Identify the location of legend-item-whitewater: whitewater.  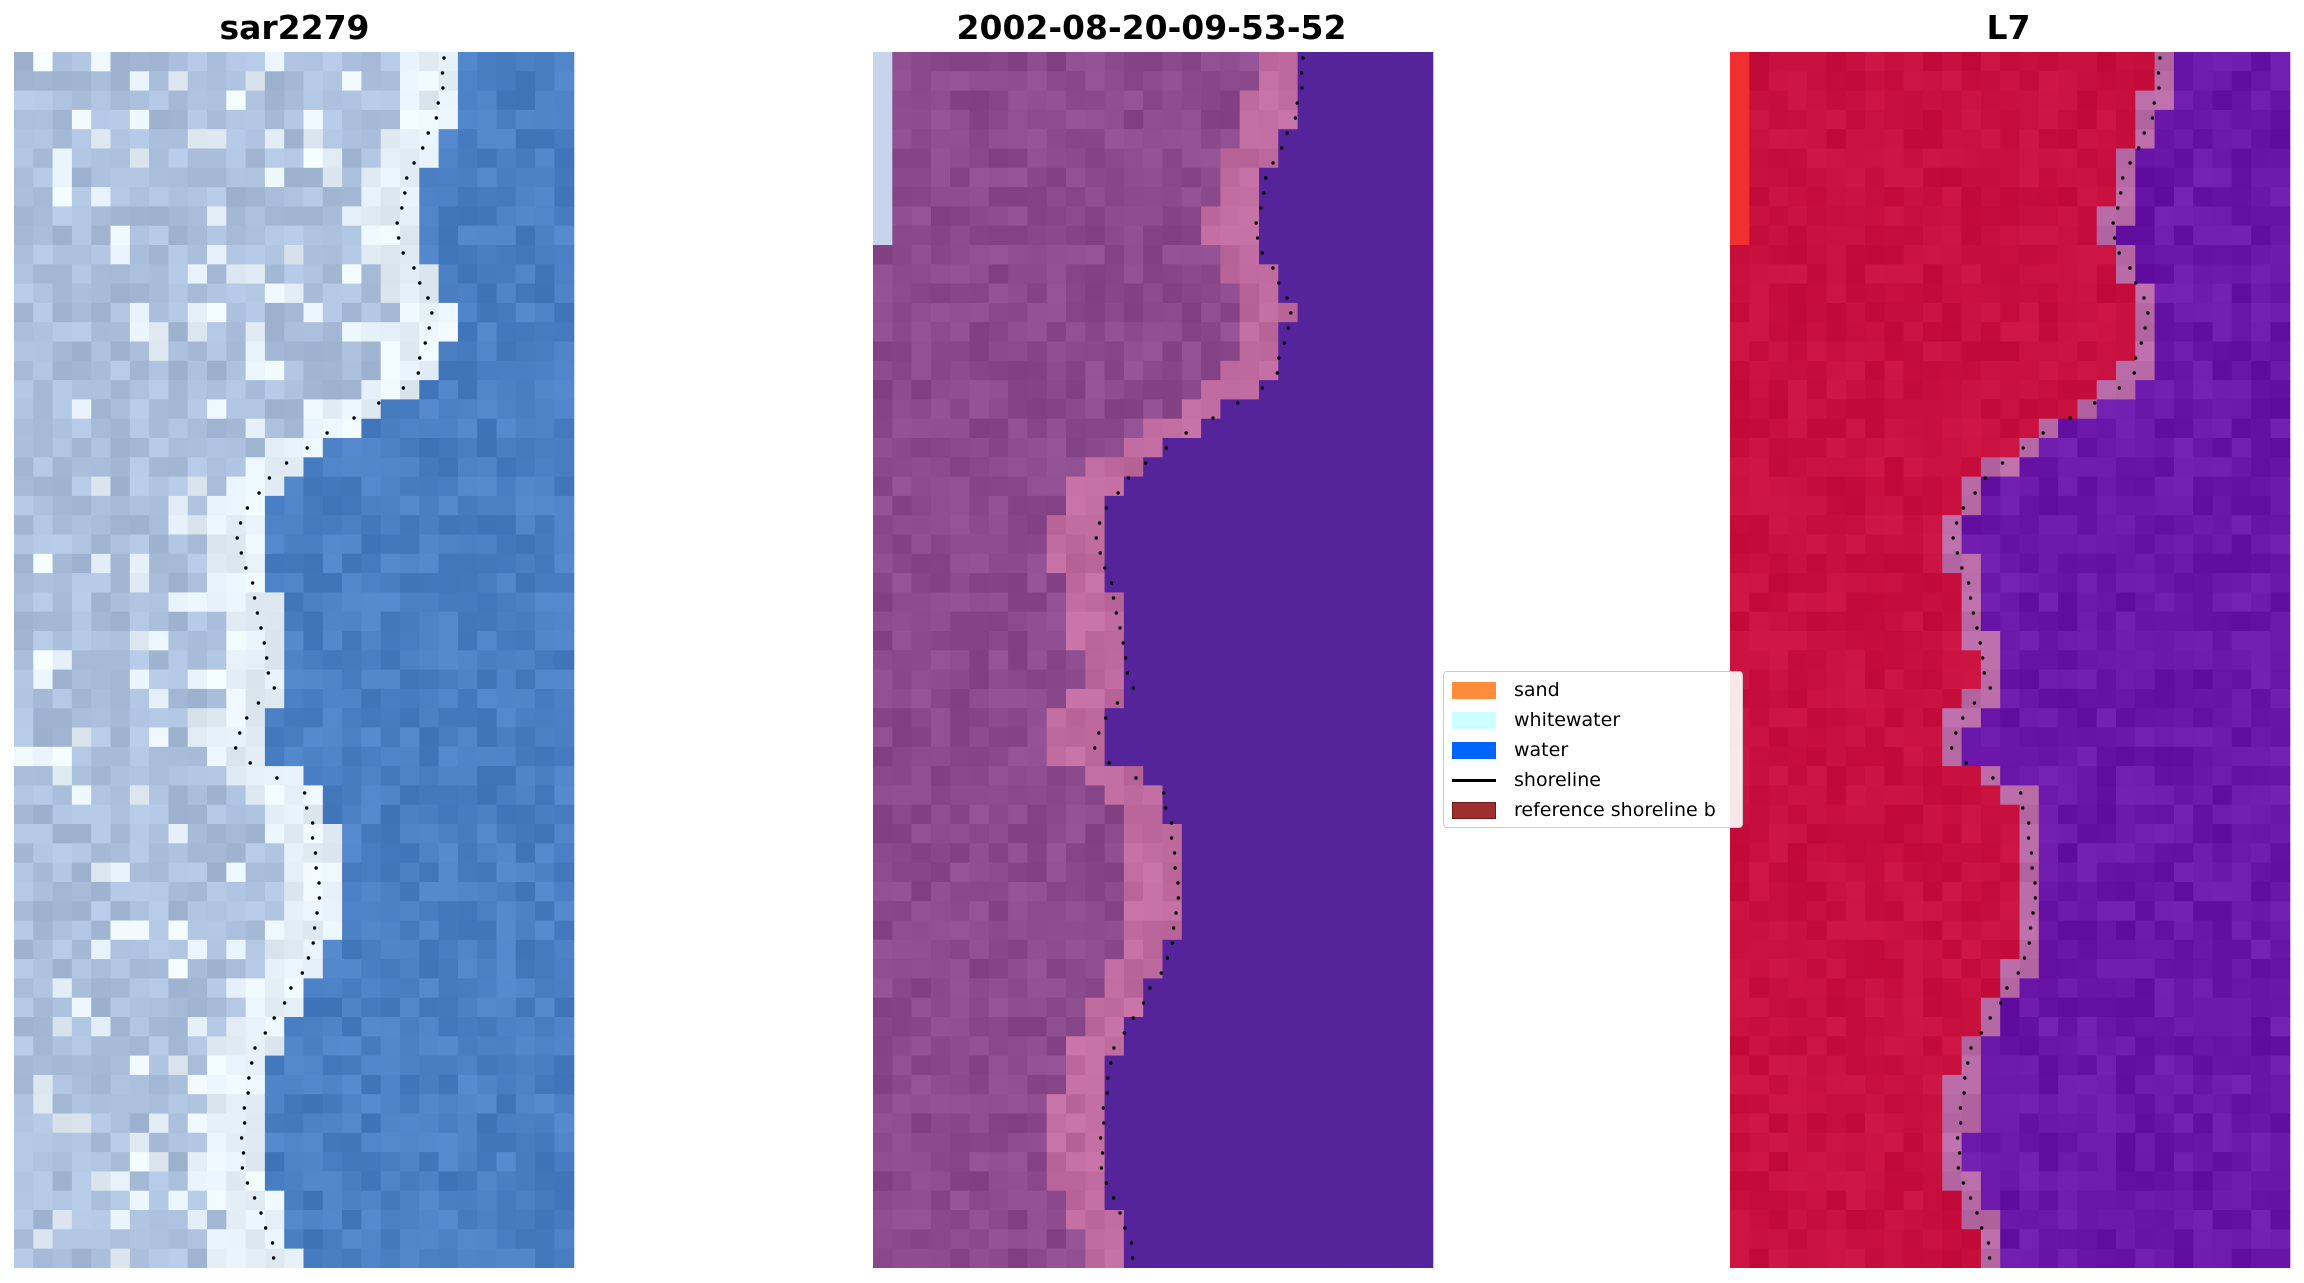
(1536, 720).